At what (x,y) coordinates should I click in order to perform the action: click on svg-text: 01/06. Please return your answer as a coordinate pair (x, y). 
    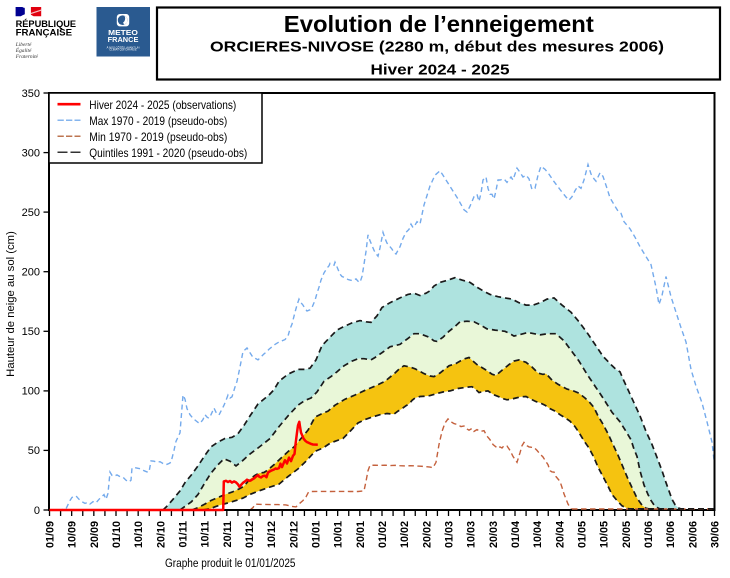
    Looking at the image, I should click on (649, 534).